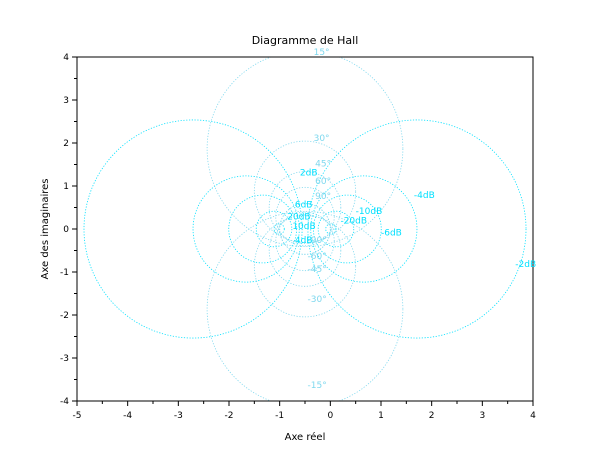 This screenshot has height=460, width=610. What do you see at coordinates (298, 218) in the screenshot?
I see `magnitude-label: 20dB` at bounding box center [298, 218].